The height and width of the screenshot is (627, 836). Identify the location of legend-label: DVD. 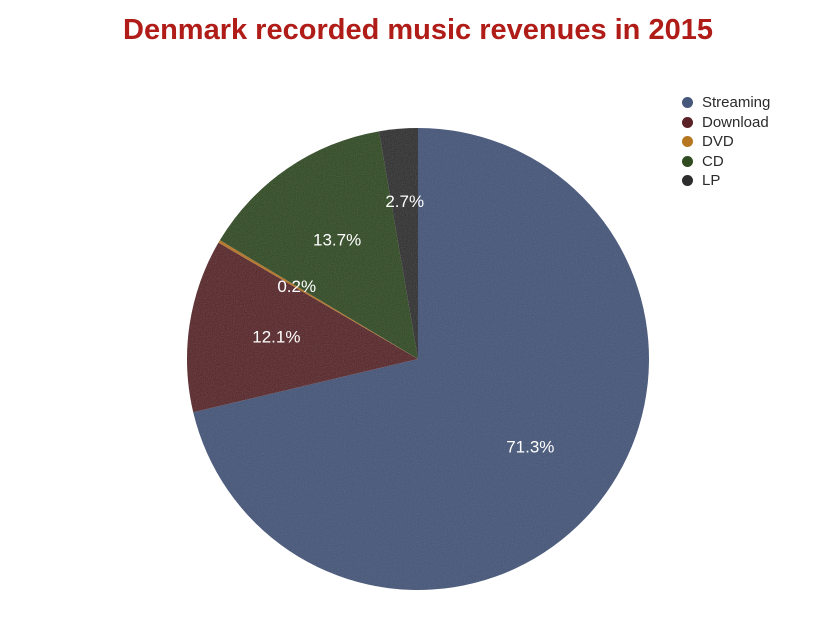
(718, 142).